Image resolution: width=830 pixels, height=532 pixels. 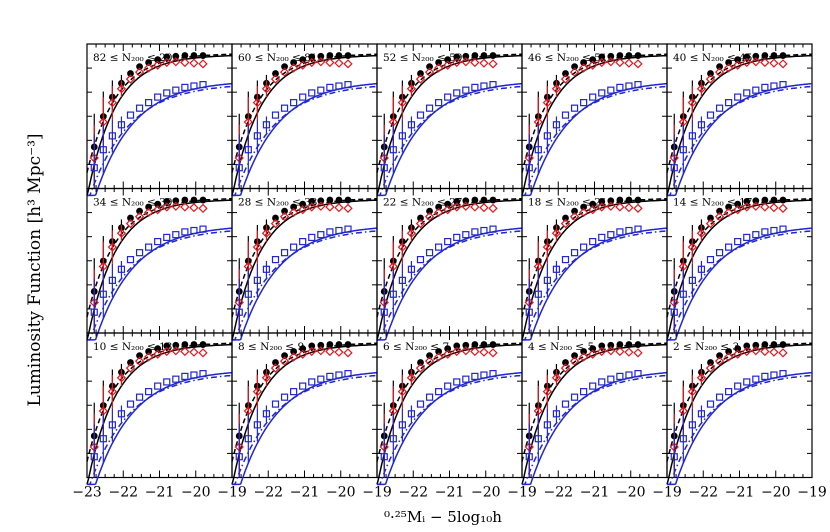 What do you see at coordinates (712, 203) in the screenshot?
I see `panel-label: 14 ≤ N₂₀₀ ≤ 17` at bounding box center [712, 203].